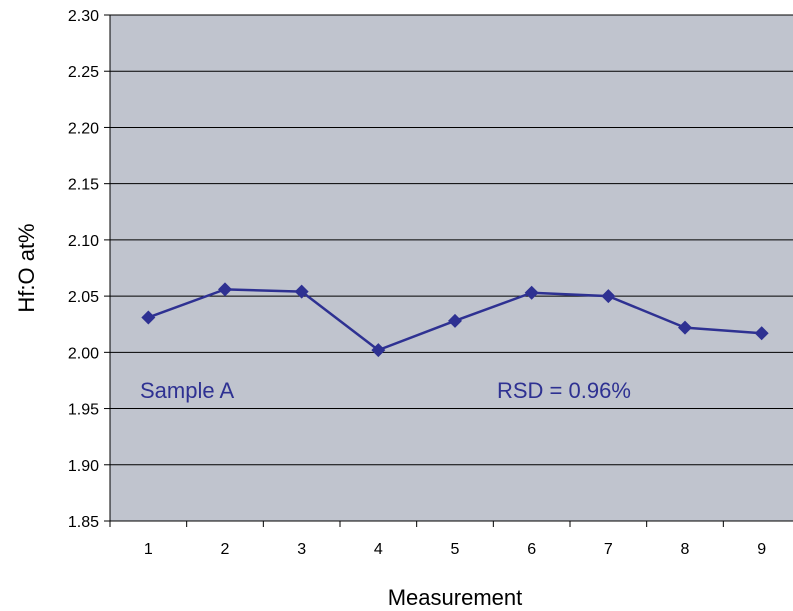 This screenshot has height=611, width=793. What do you see at coordinates (83, 241) in the screenshot?
I see `y-tick-label: 2.10` at bounding box center [83, 241].